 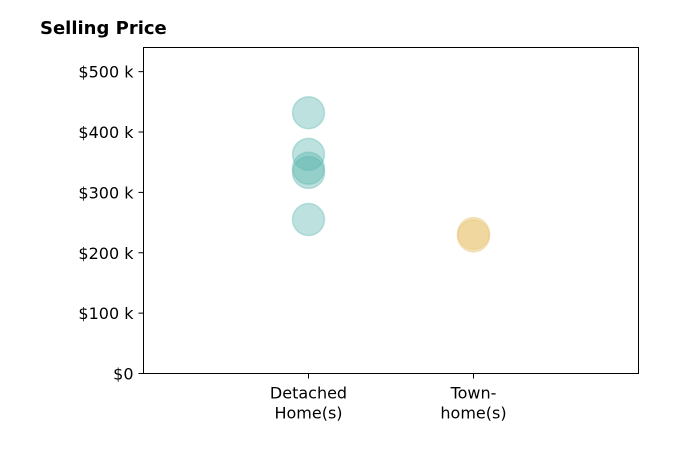 What do you see at coordinates (308, 393) in the screenshot?
I see `x-tick-label: Detached` at bounding box center [308, 393].